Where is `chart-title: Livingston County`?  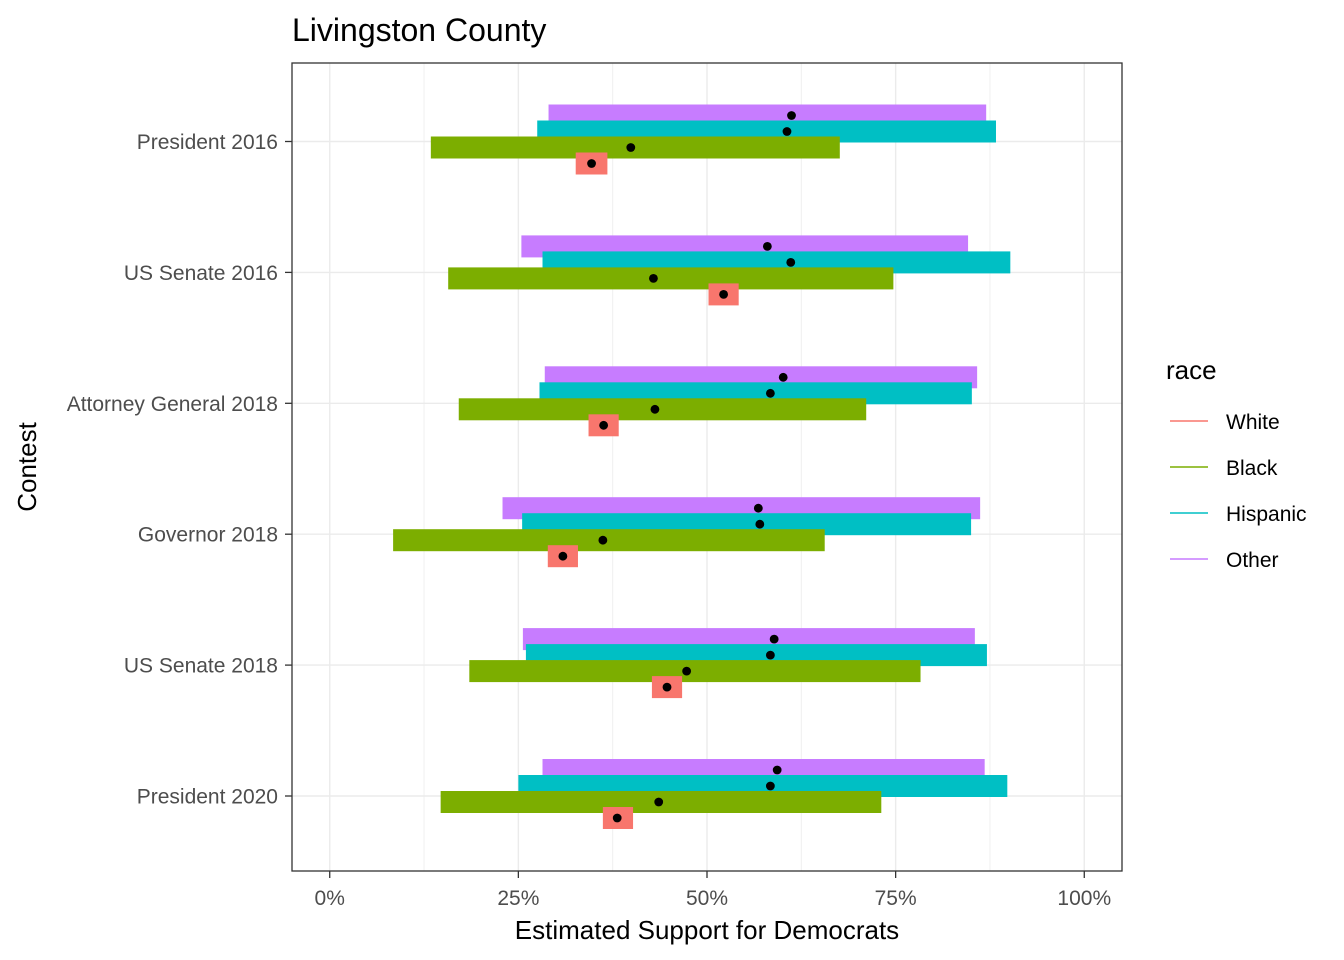 chart-title: Livingston County is located at coordinates (419, 30).